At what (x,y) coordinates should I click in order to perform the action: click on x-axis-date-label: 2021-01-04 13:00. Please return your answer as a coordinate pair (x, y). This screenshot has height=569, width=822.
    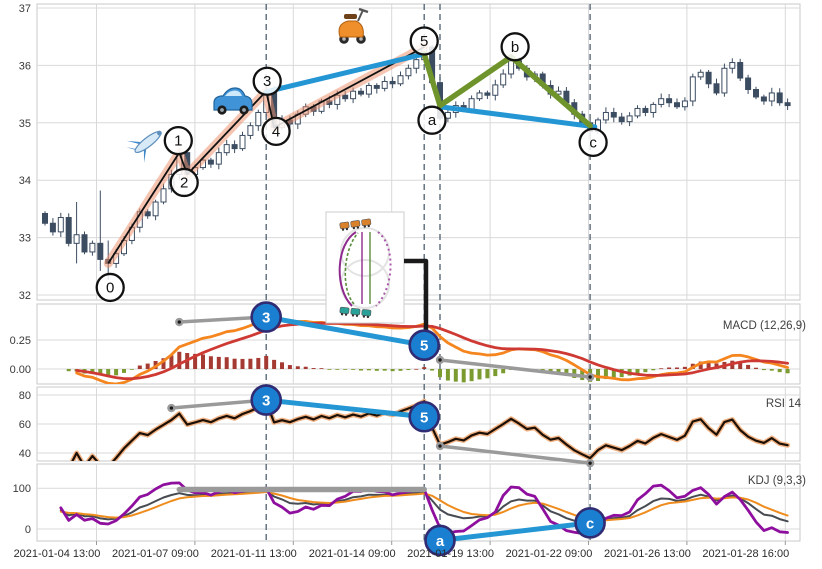
    Looking at the image, I should click on (57, 554).